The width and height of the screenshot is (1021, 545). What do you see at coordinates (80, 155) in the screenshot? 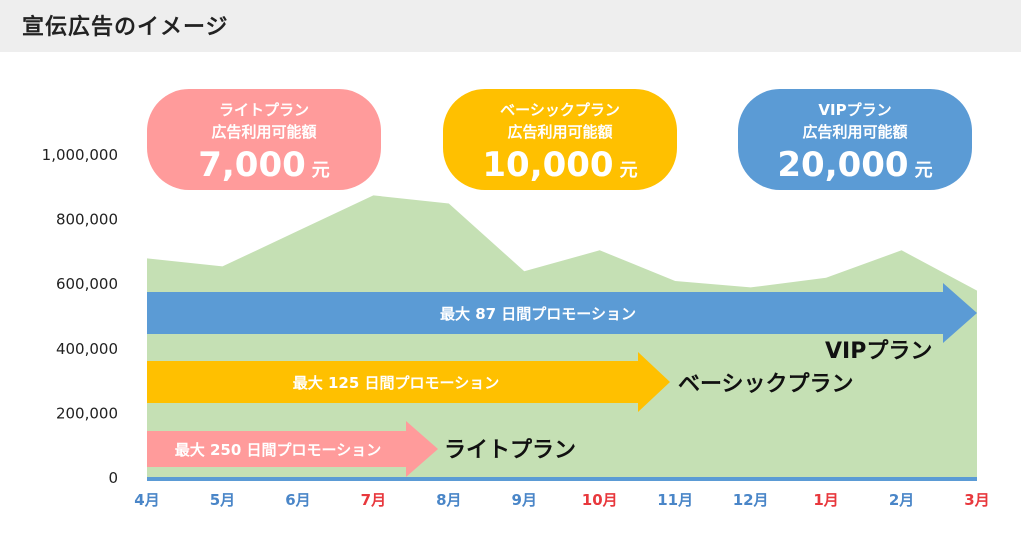
I see `y-tick-label: 1,000,000` at bounding box center [80, 155].